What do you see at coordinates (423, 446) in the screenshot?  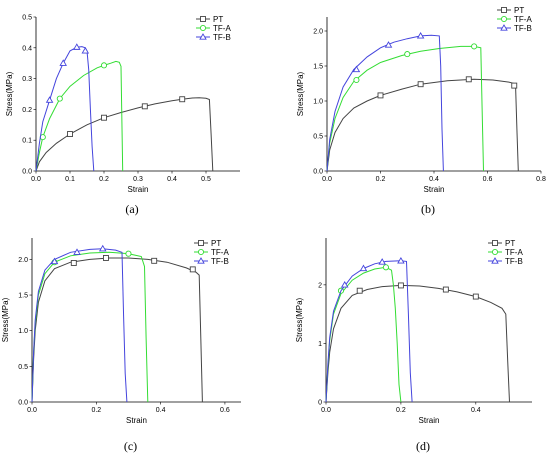 I see `panel-caption: (d)` at bounding box center [423, 446].